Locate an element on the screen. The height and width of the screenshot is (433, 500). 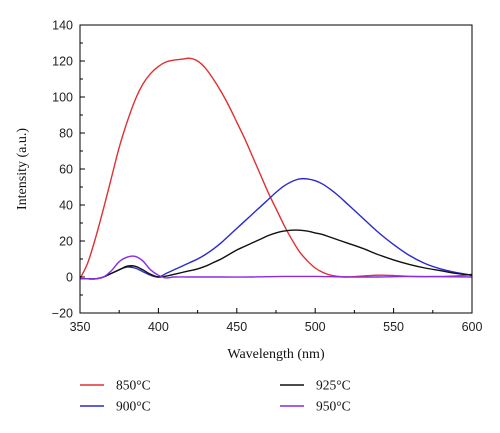
legend-label-1: 900°C is located at coordinates (133, 406).